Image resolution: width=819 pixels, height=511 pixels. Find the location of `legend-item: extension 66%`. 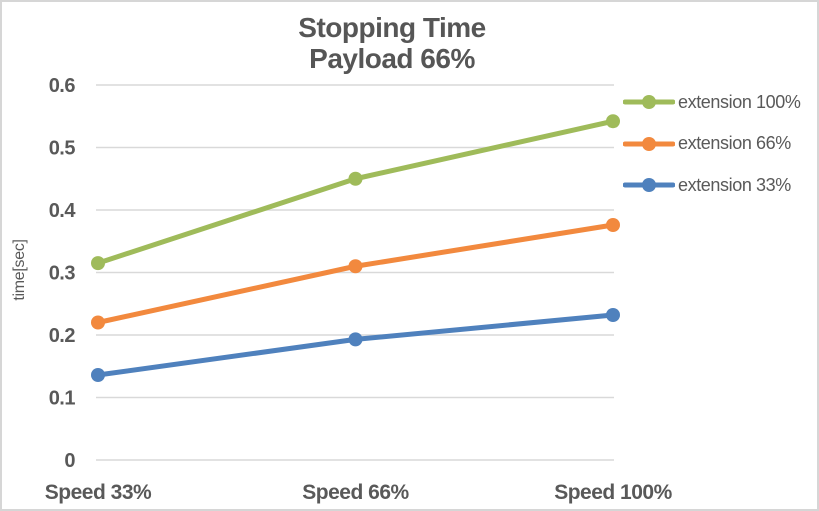

legend-item: extension 66% is located at coordinates (707, 143).